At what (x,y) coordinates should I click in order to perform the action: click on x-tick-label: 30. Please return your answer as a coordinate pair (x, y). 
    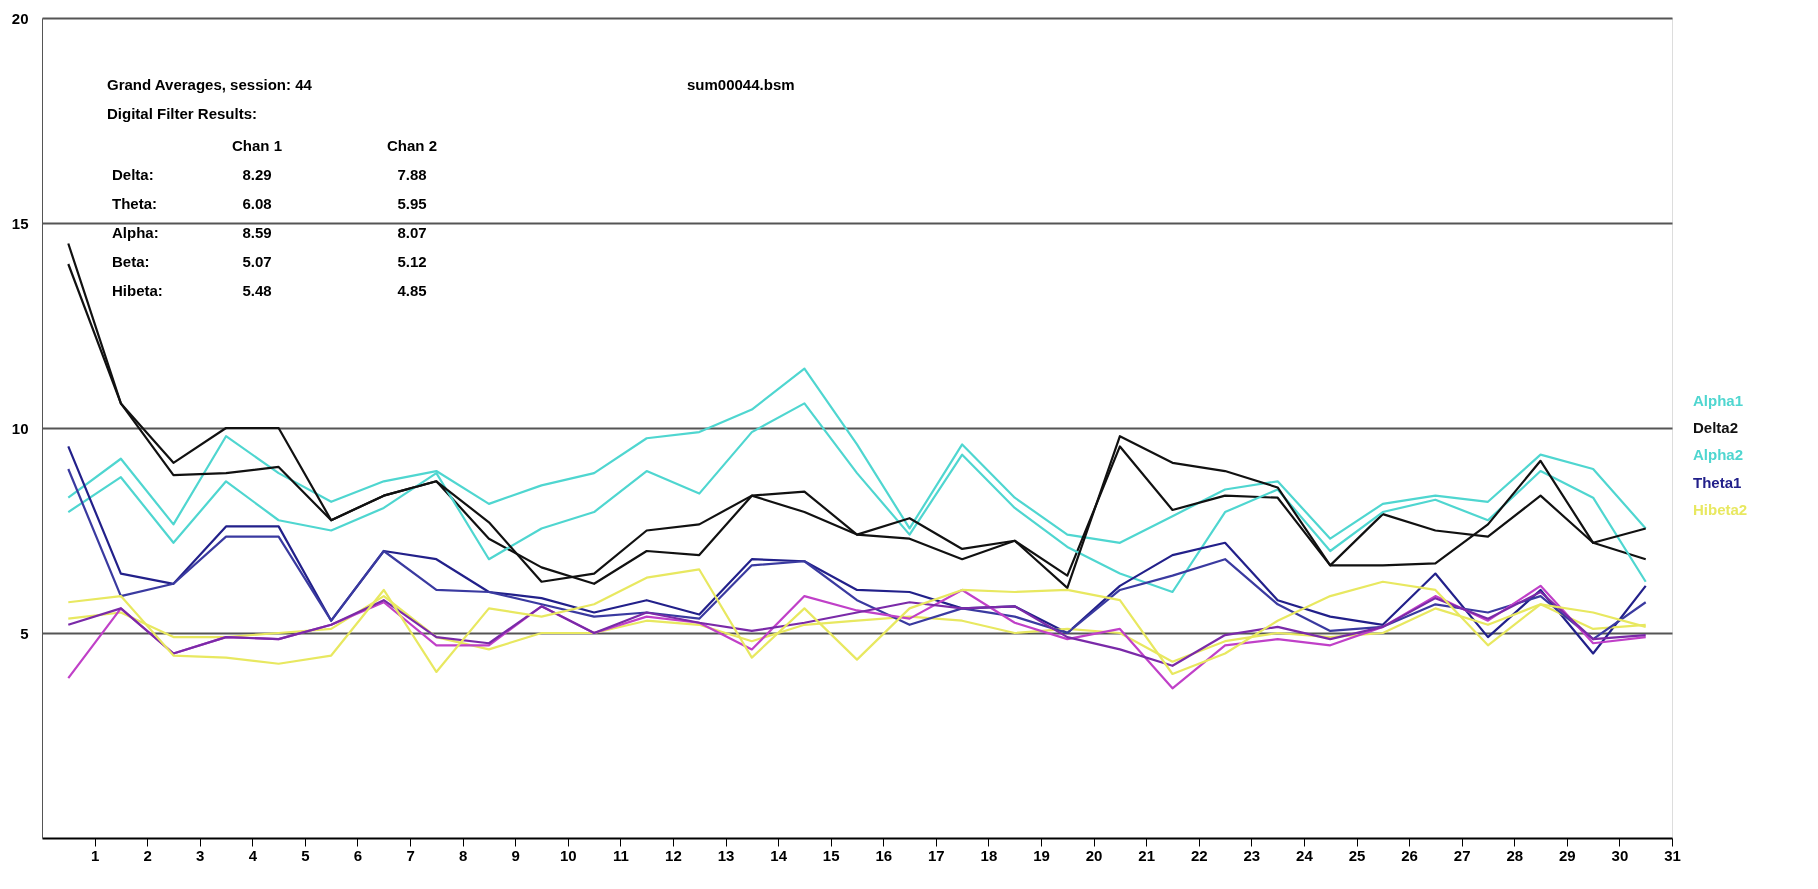
    Looking at the image, I should click on (1620, 855).